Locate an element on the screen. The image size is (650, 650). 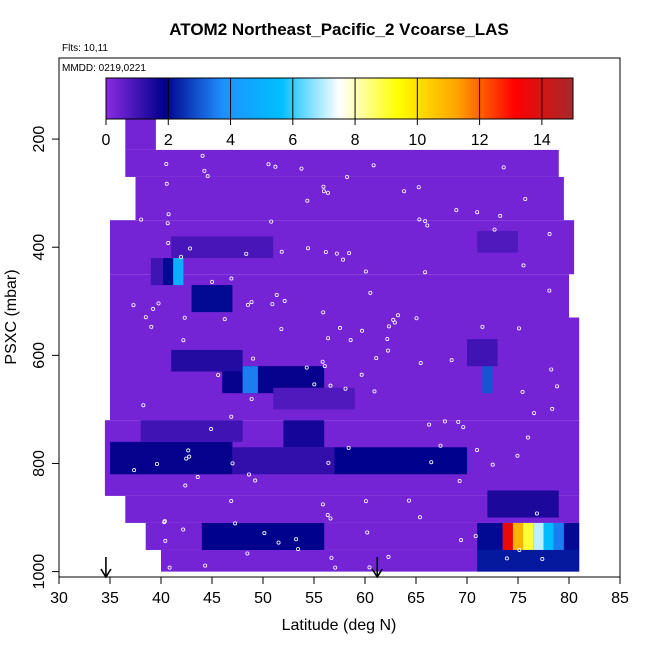
x-tick-label: 85 is located at coordinates (620, 598).